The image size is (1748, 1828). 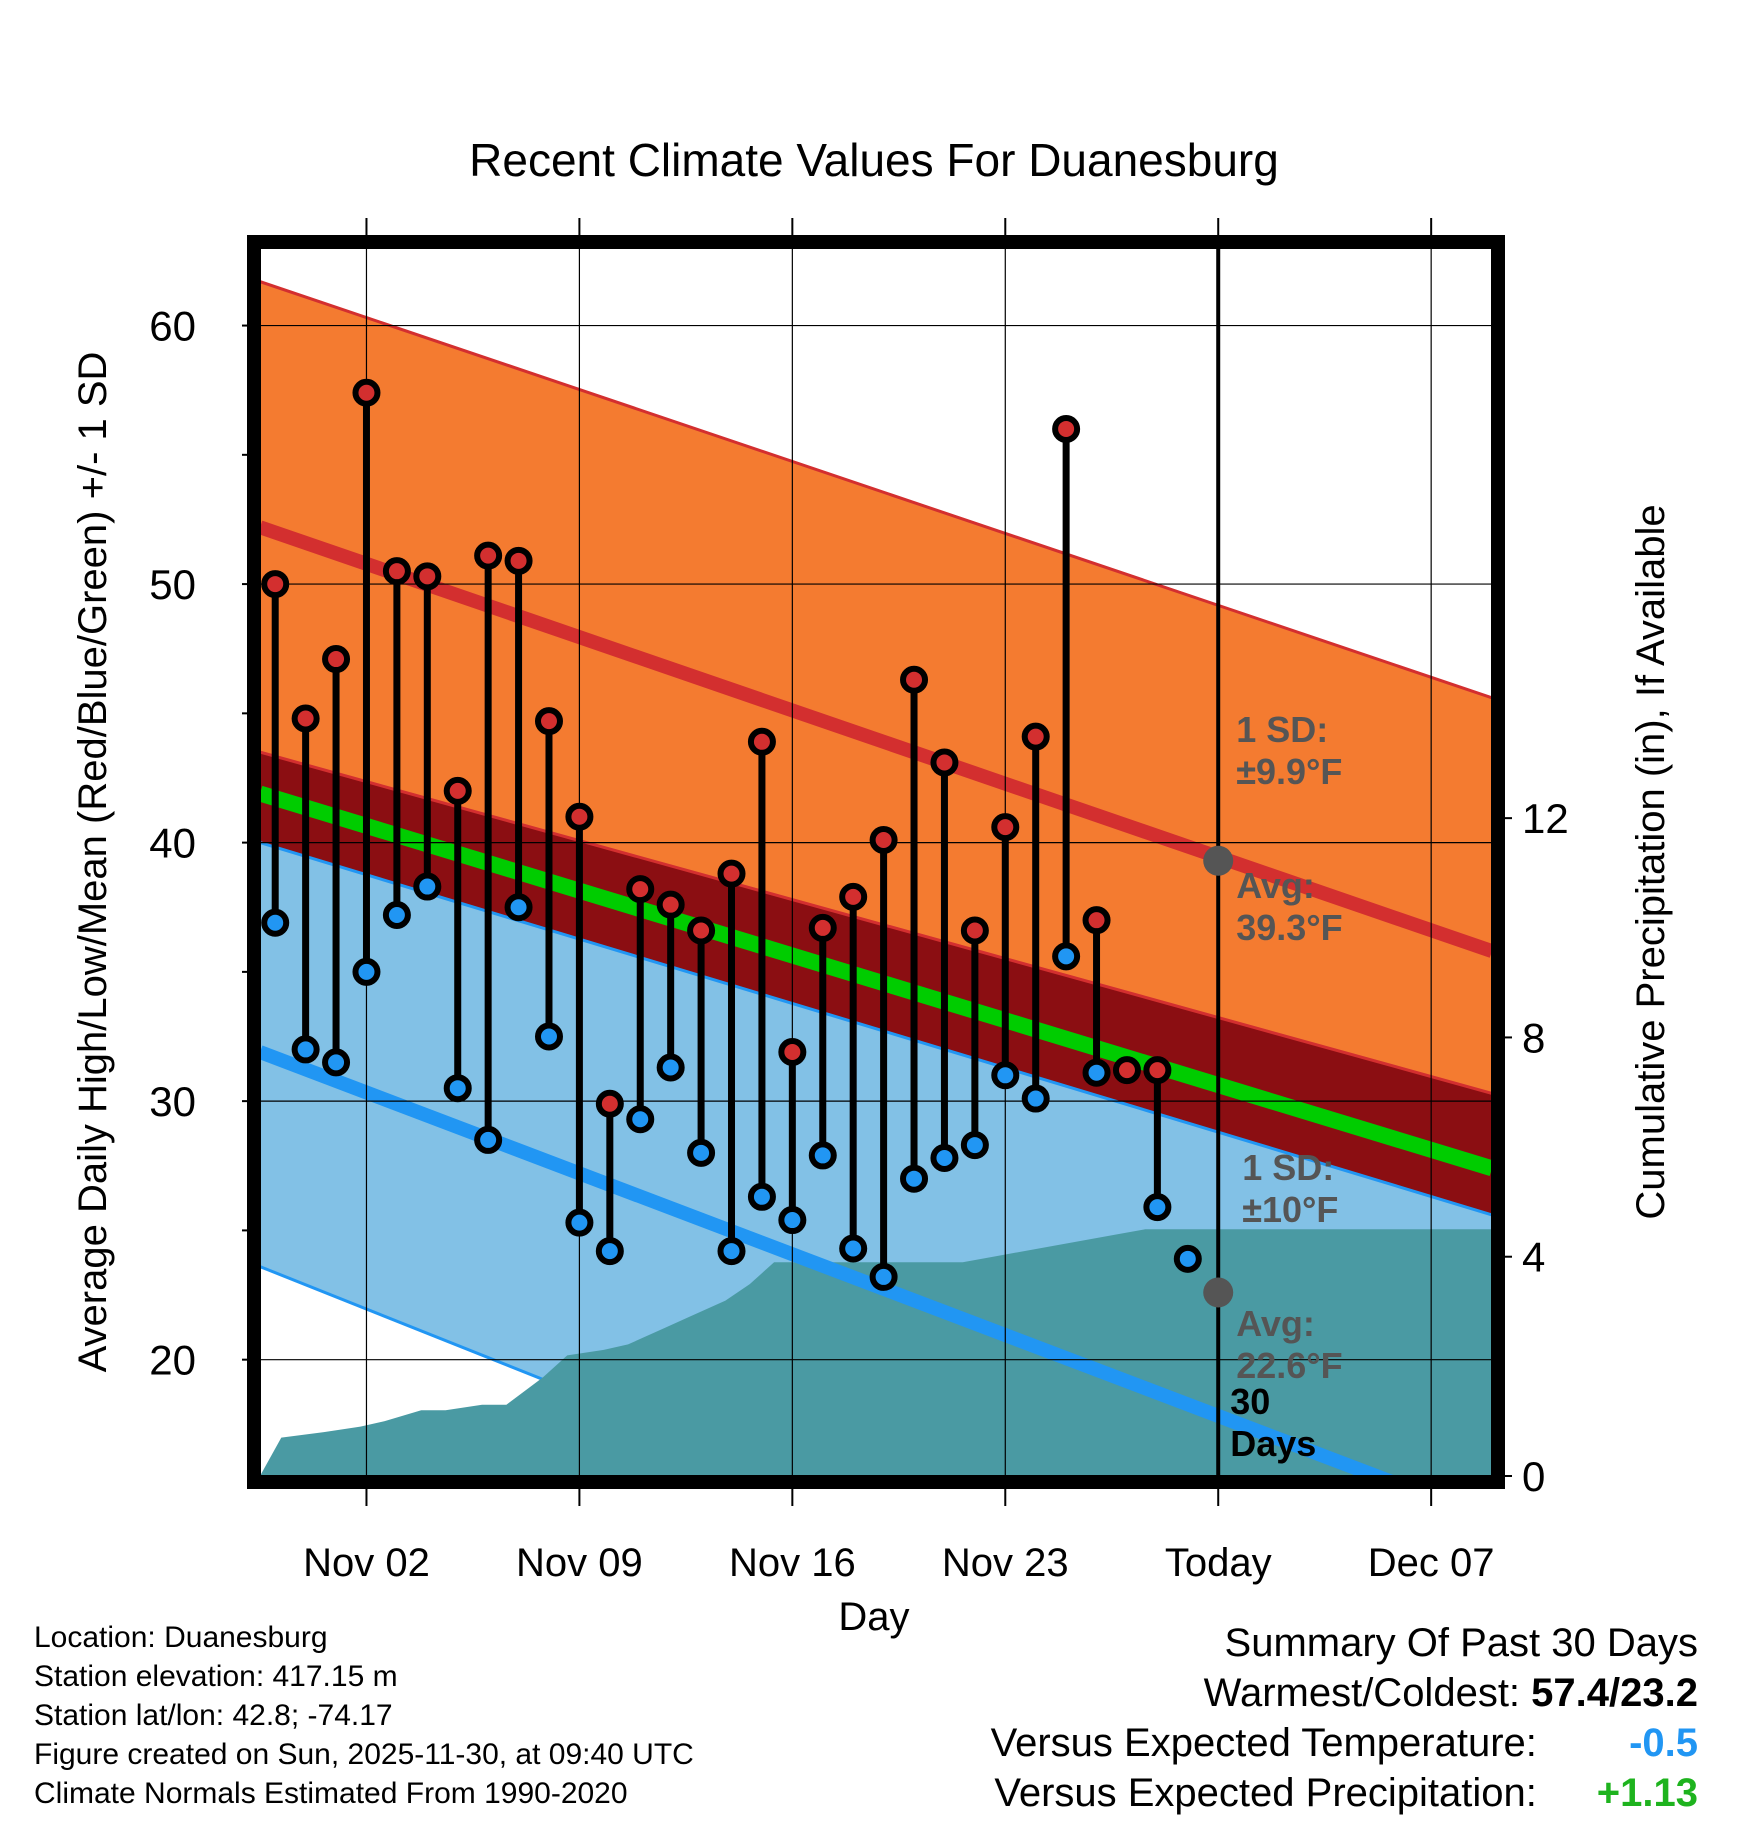 I want to click on precip-anomaly-value: +1.13, so click(x=1647, y=1793).